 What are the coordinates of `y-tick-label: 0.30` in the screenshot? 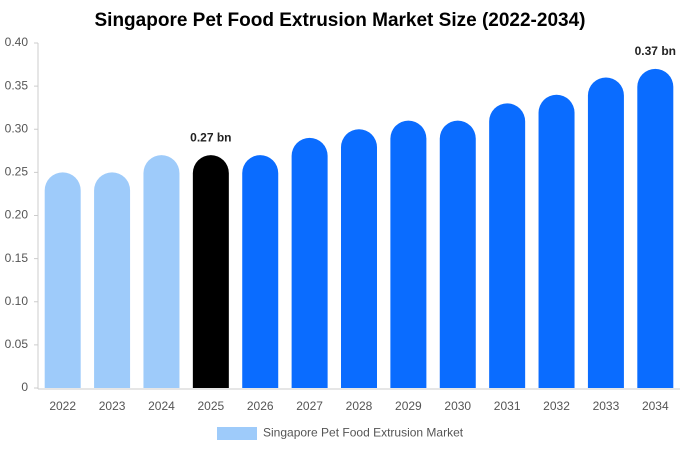 It's located at (17, 128).